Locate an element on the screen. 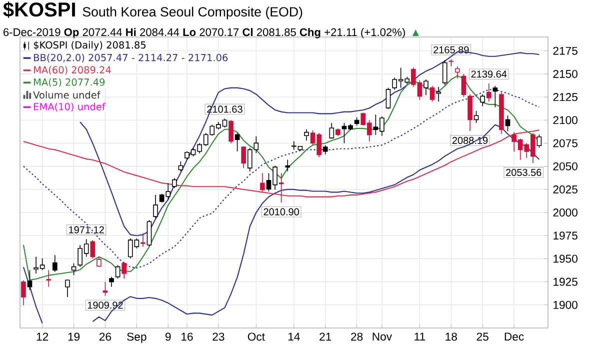 This screenshot has width=600, height=348. annotation: 2010.90 is located at coordinates (281, 212).